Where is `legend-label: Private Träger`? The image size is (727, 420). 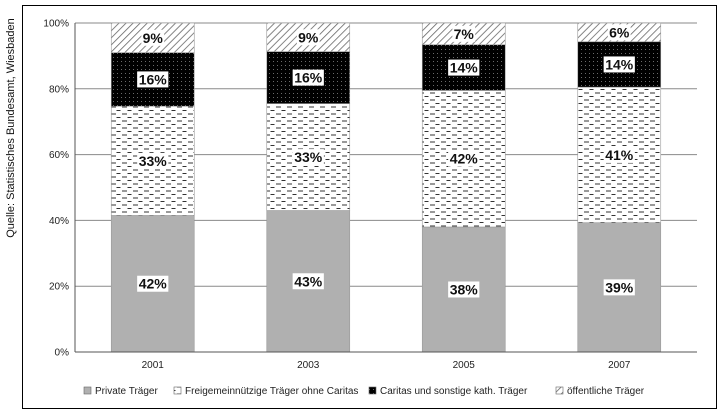 legend-label: Private Träger is located at coordinates (126, 391).